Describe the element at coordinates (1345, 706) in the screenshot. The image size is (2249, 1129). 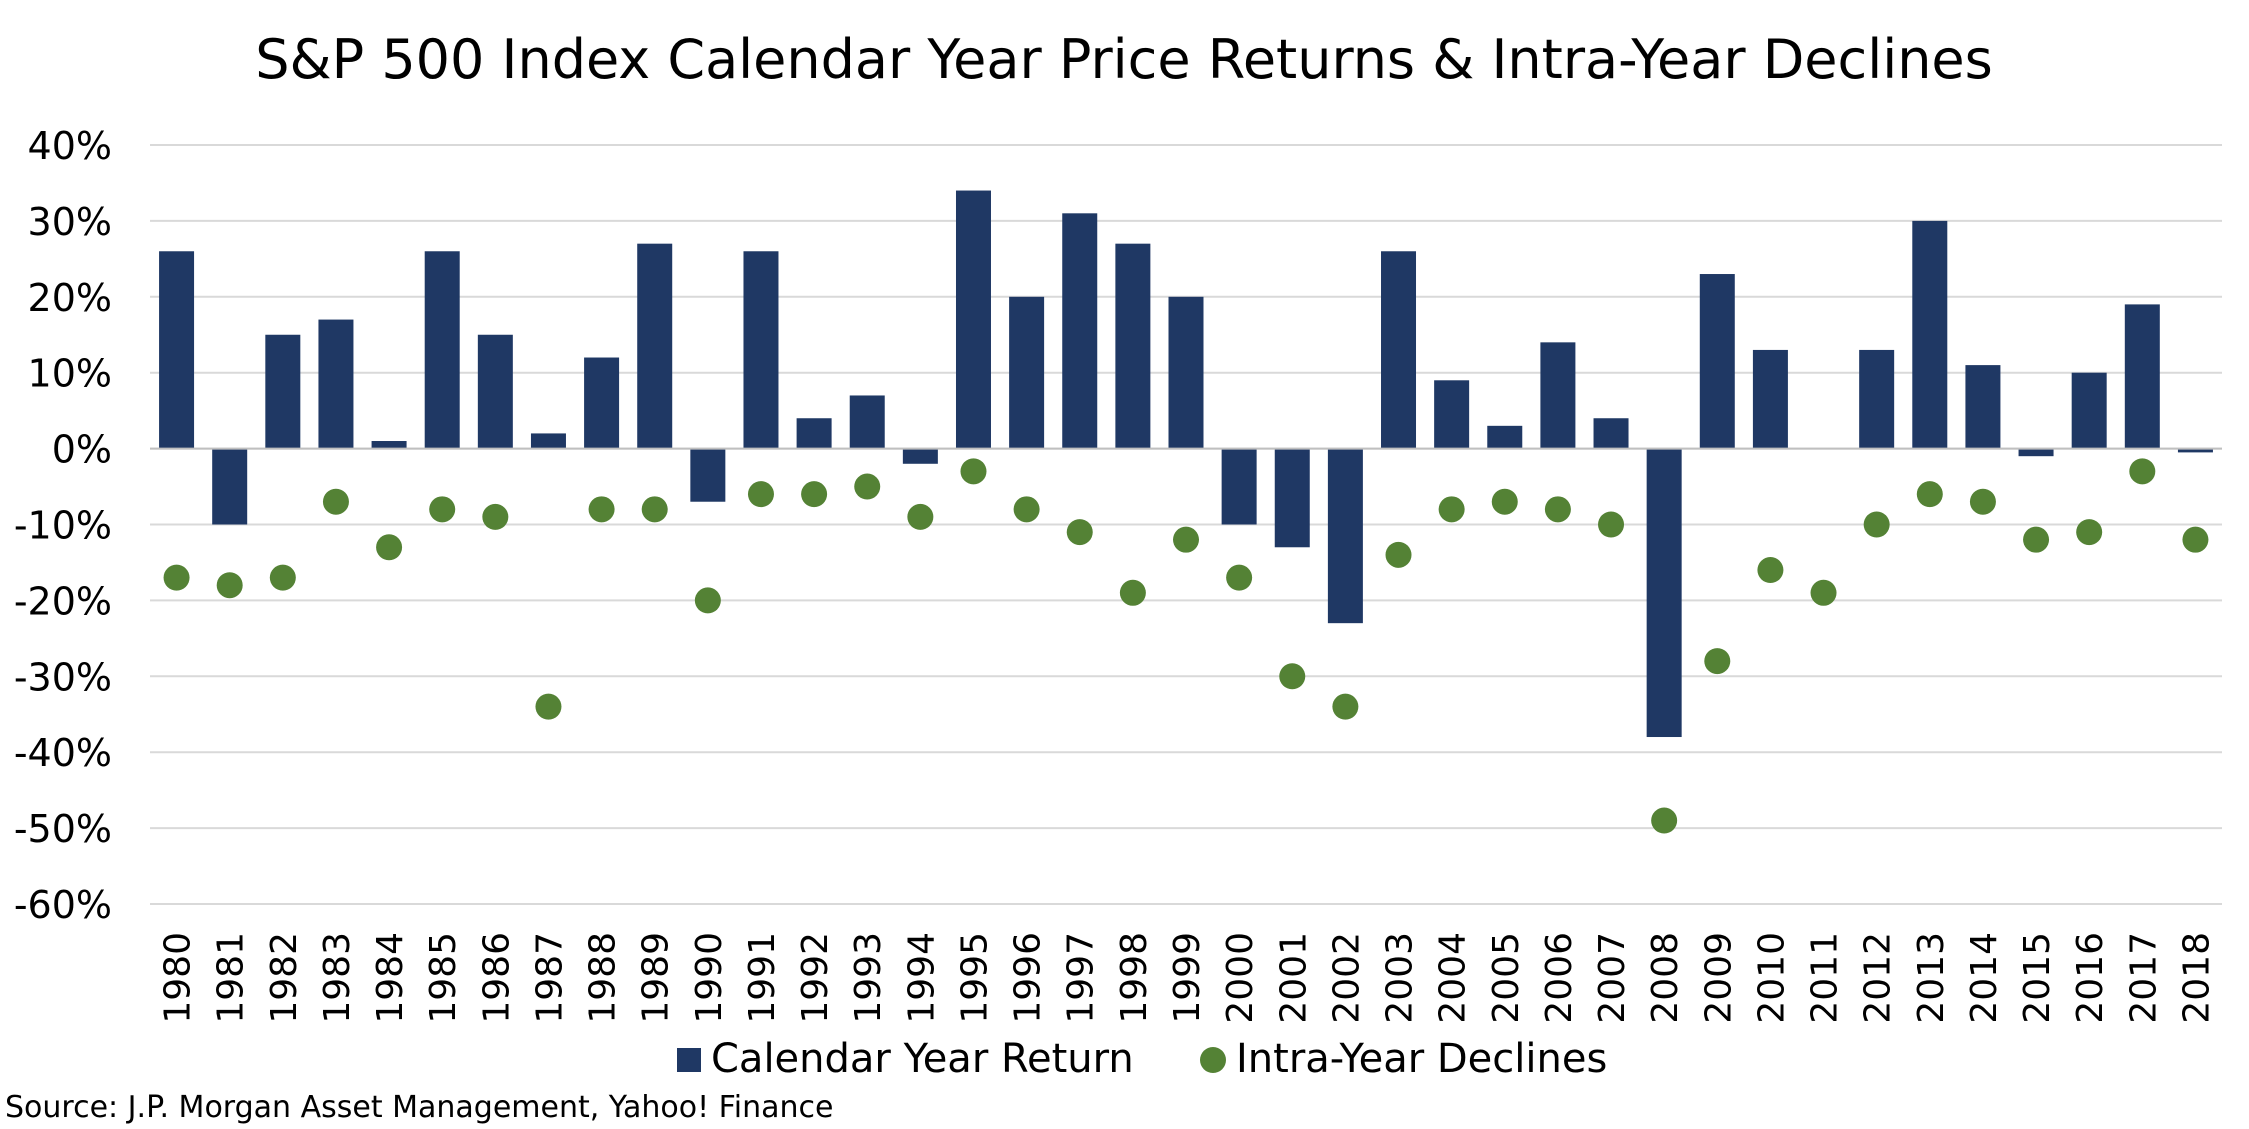
I see `dot-2002` at that location.